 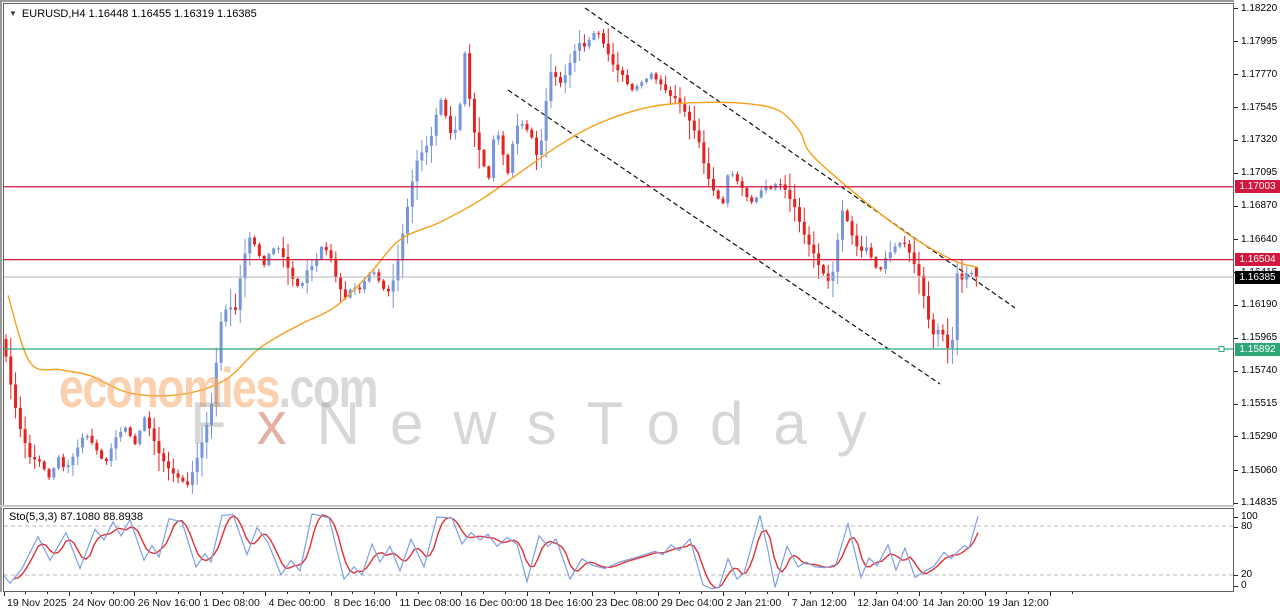 What do you see at coordinates (1249, 516) in the screenshot?
I see `stoch-axis-label: 100` at bounding box center [1249, 516].